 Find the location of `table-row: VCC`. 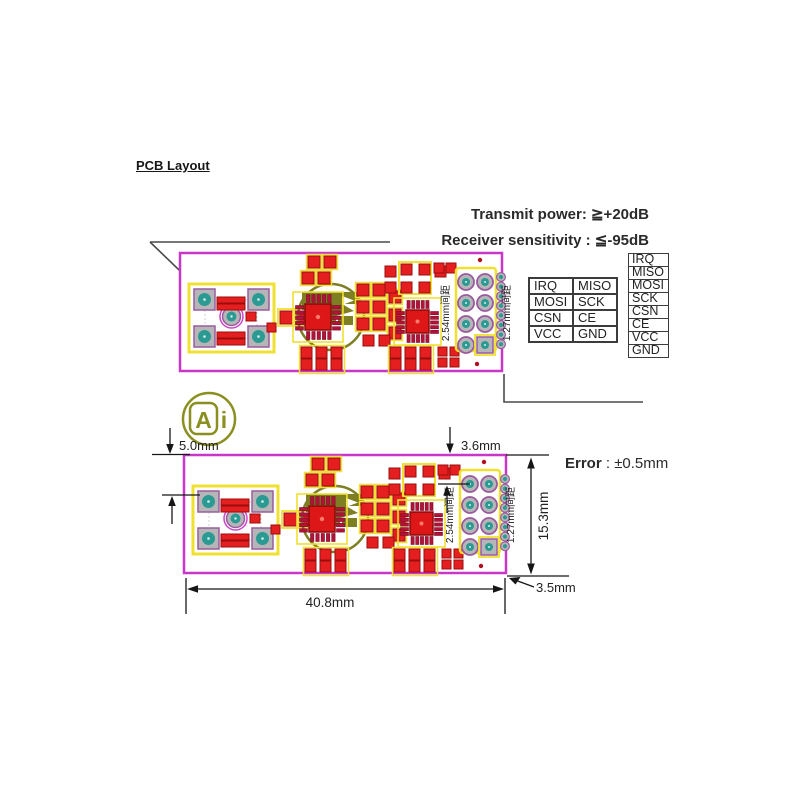

table-row: VCC is located at coordinates (648, 338).